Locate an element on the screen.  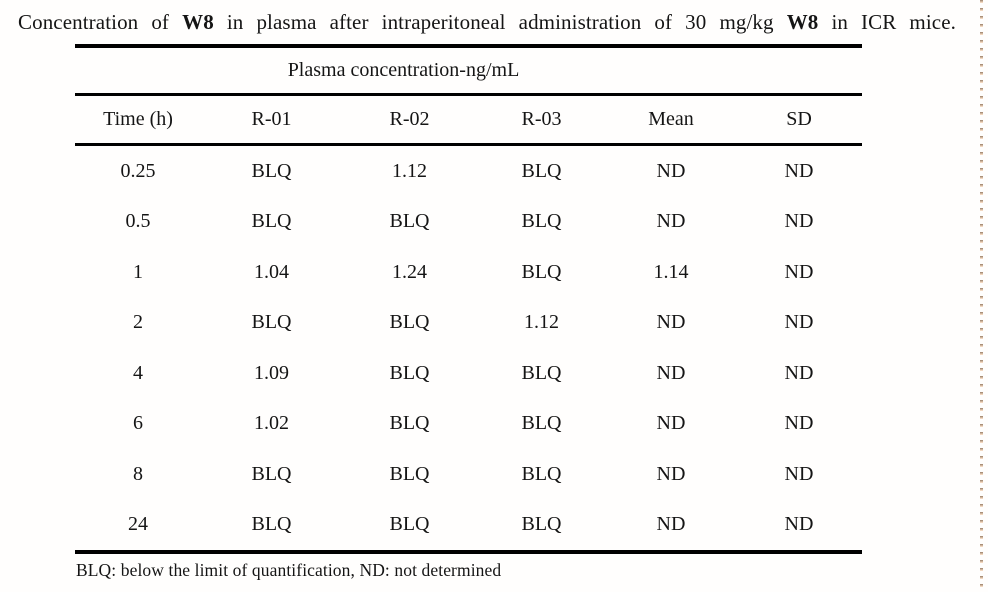
cell-value: 1.24 is located at coordinates (409, 271).